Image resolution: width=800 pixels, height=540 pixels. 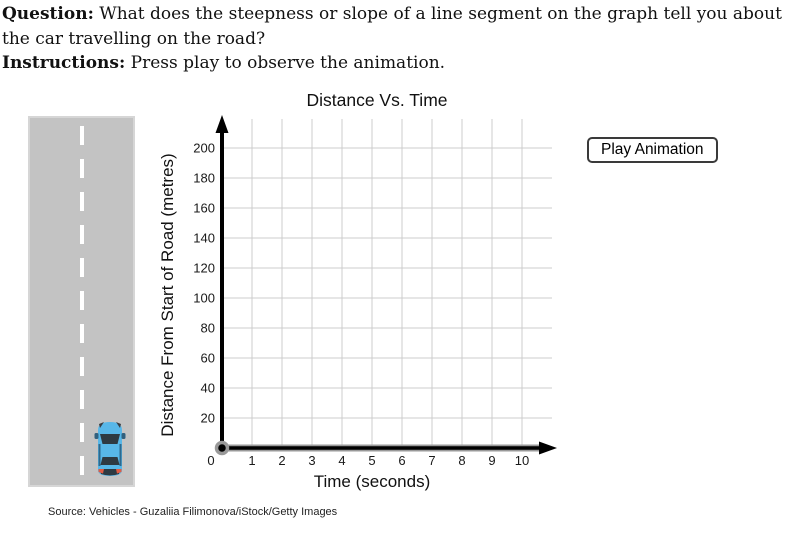 I want to click on chart-title: Distance Vs. Time, so click(x=377, y=100).